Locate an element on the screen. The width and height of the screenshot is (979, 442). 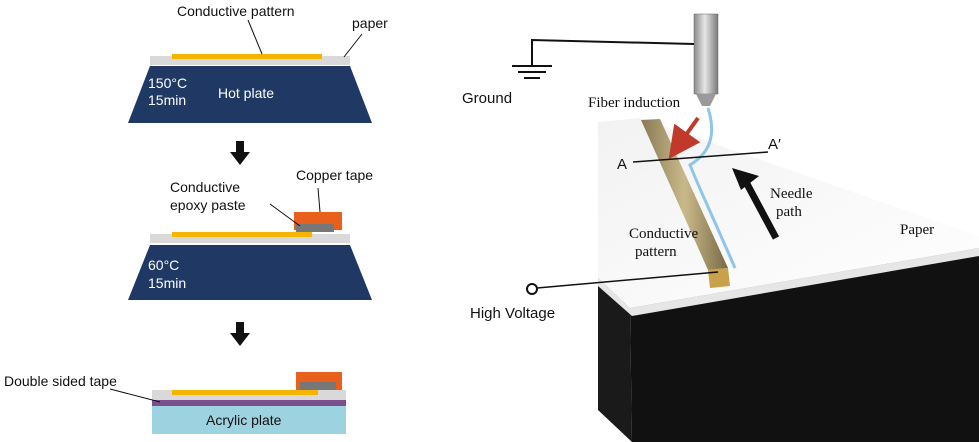
step3-group: Double sided tape Acrylic plate is located at coordinates (175, 403).